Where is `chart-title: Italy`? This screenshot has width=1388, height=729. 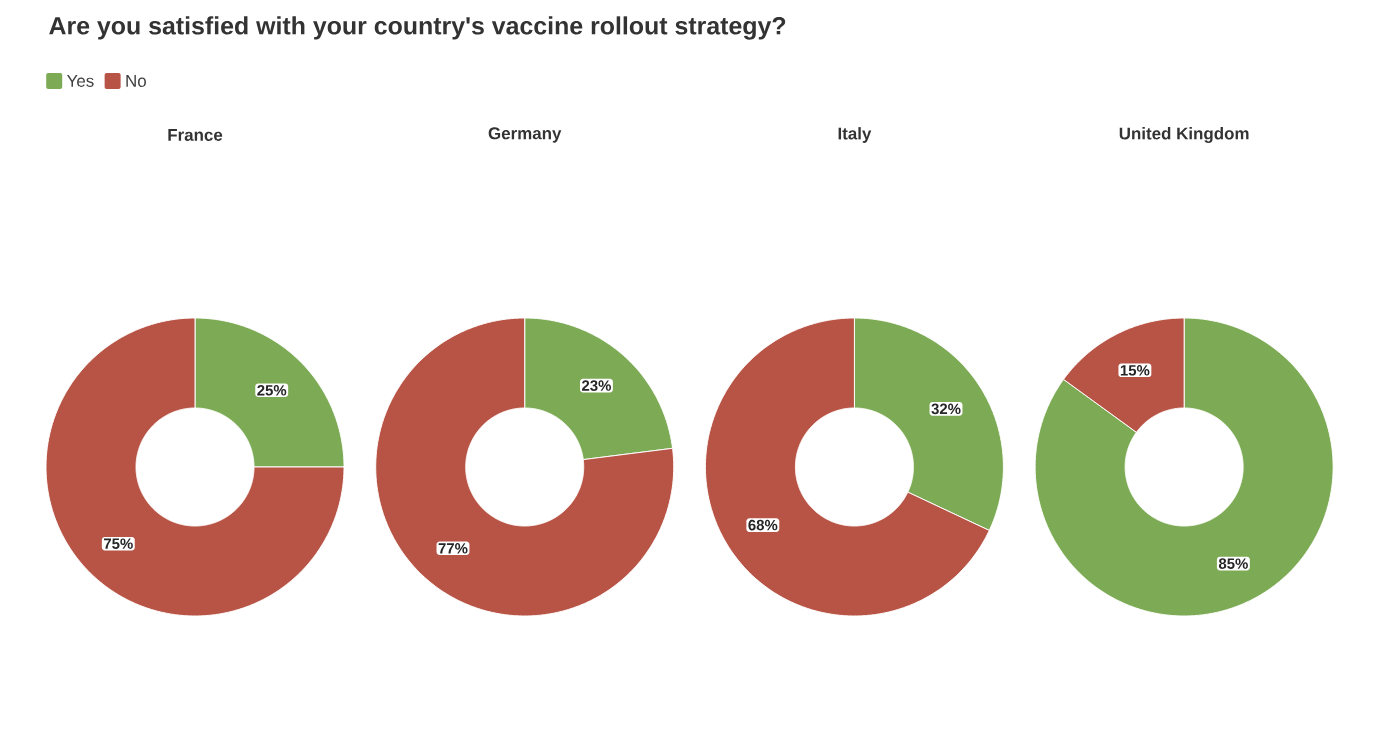 chart-title: Italy is located at coordinates (855, 135).